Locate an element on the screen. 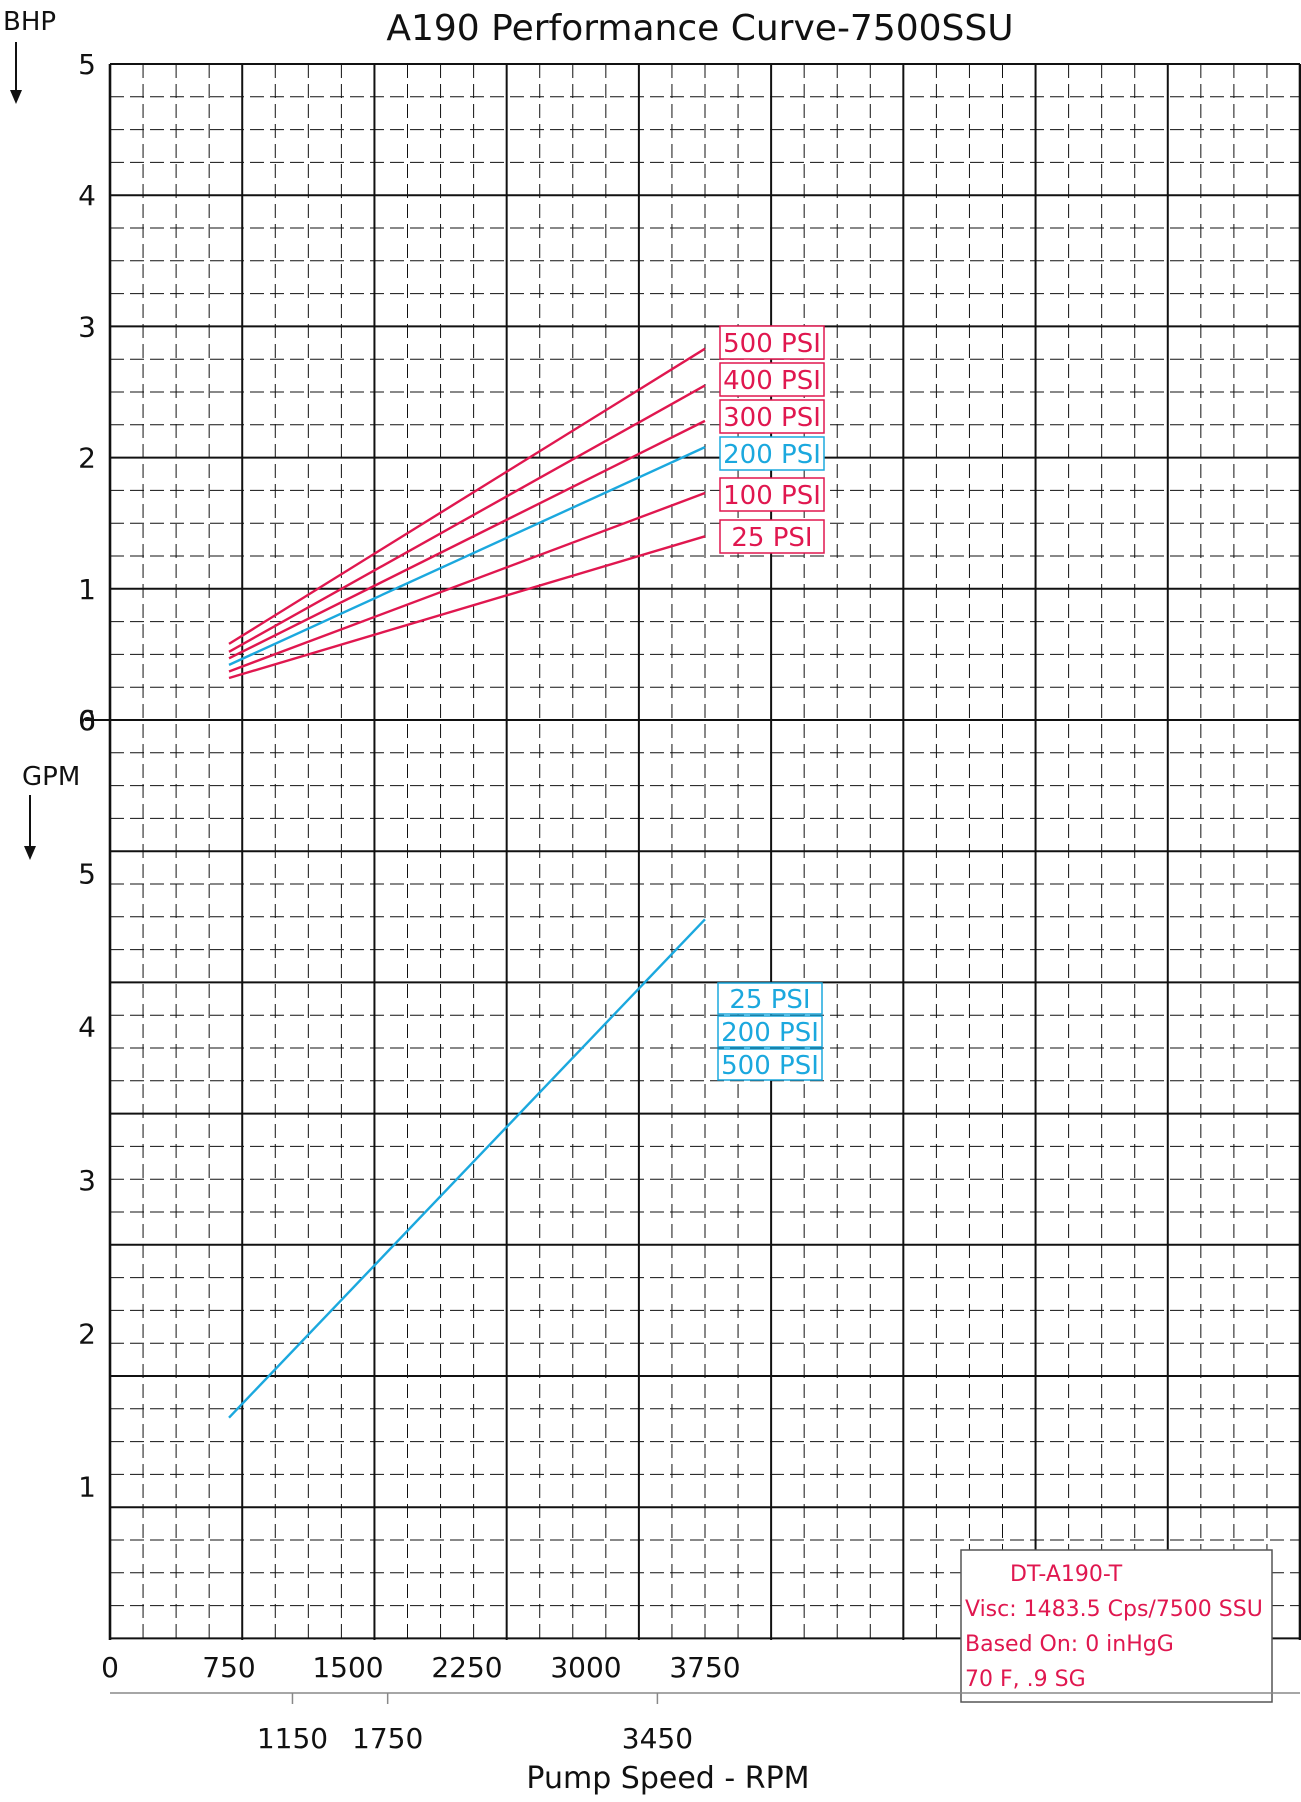 The width and height of the screenshot is (1301, 1802). secondary-x-tick-labels: 1150 1750 3450 is located at coordinates (475, 1724).